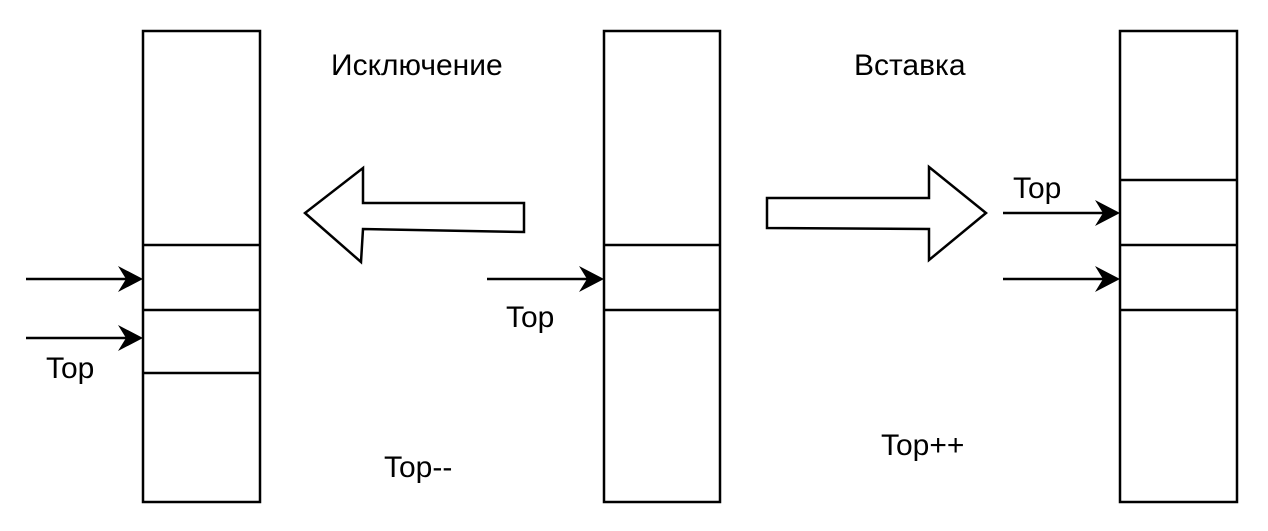 The width and height of the screenshot is (1268, 531). I want to click on decrement-label: Top--, so click(418, 467).